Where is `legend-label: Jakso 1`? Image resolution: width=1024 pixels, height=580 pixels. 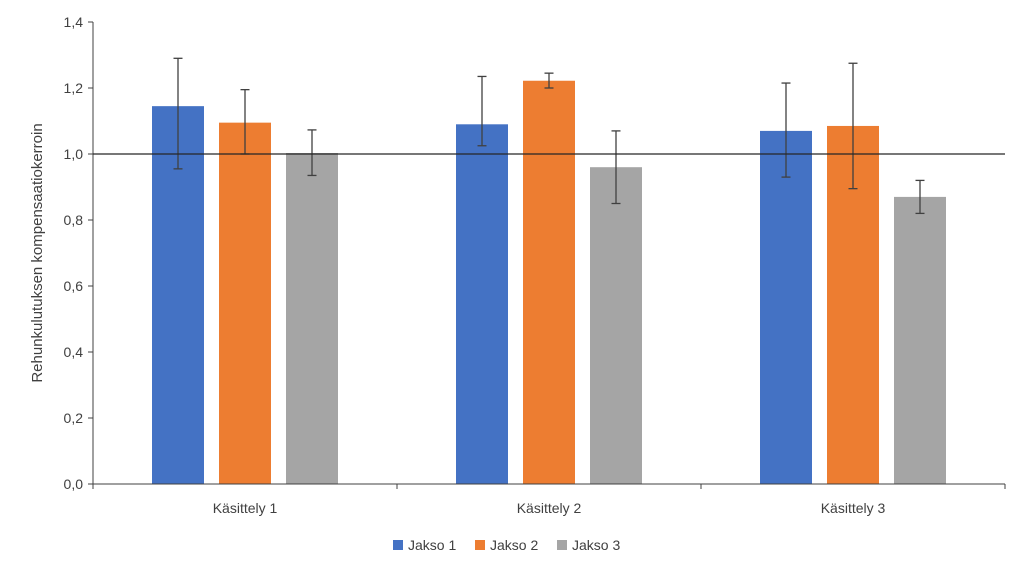
legend-label: Jakso 1 is located at coordinates (432, 545).